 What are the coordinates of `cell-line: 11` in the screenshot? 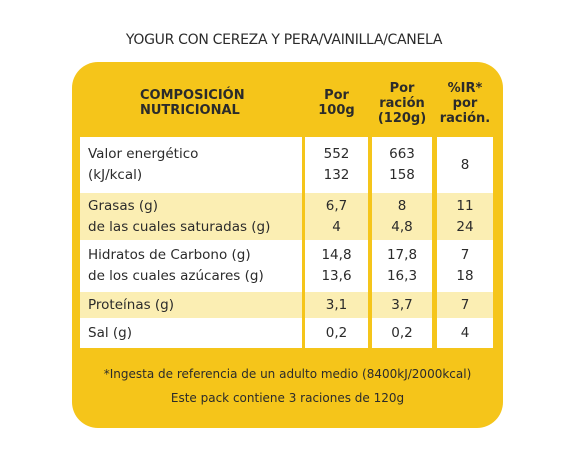 It's located at (465, 205).